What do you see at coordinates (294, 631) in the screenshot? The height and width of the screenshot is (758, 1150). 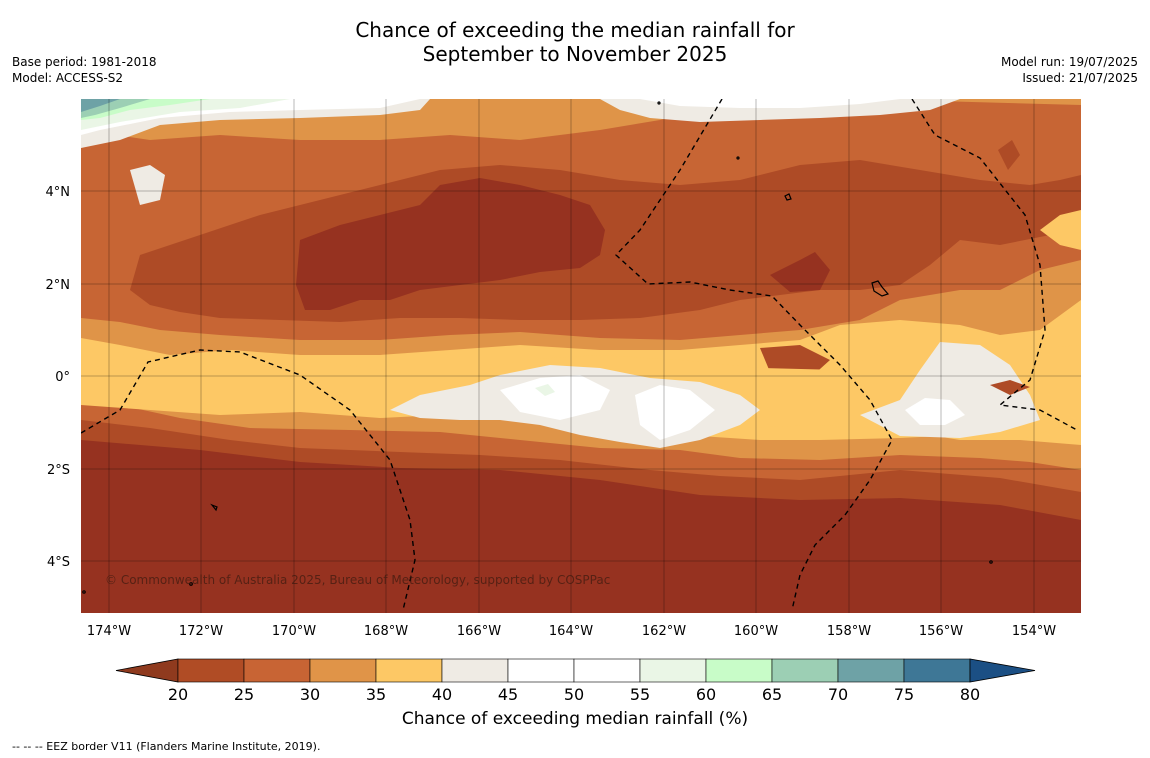 I see `lon-label: 170°W` at bounding box center [294, 631].